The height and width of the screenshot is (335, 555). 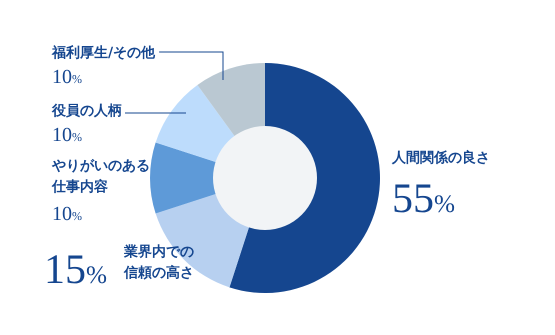 I want to click on data-label: 15%, so click(x=75, y=270).